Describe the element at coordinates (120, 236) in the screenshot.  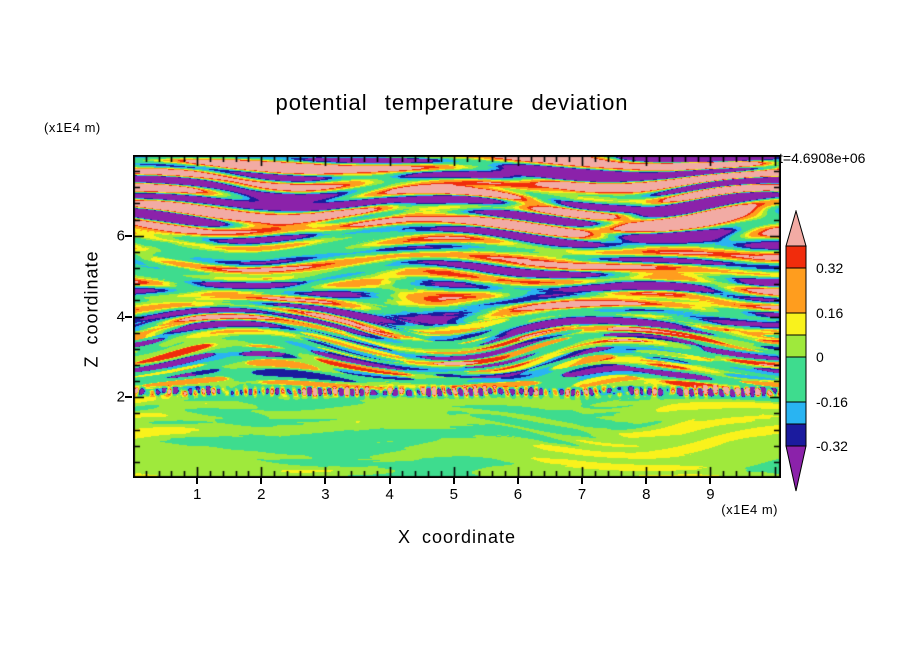
I see `y-tick-label: 6` at that location.